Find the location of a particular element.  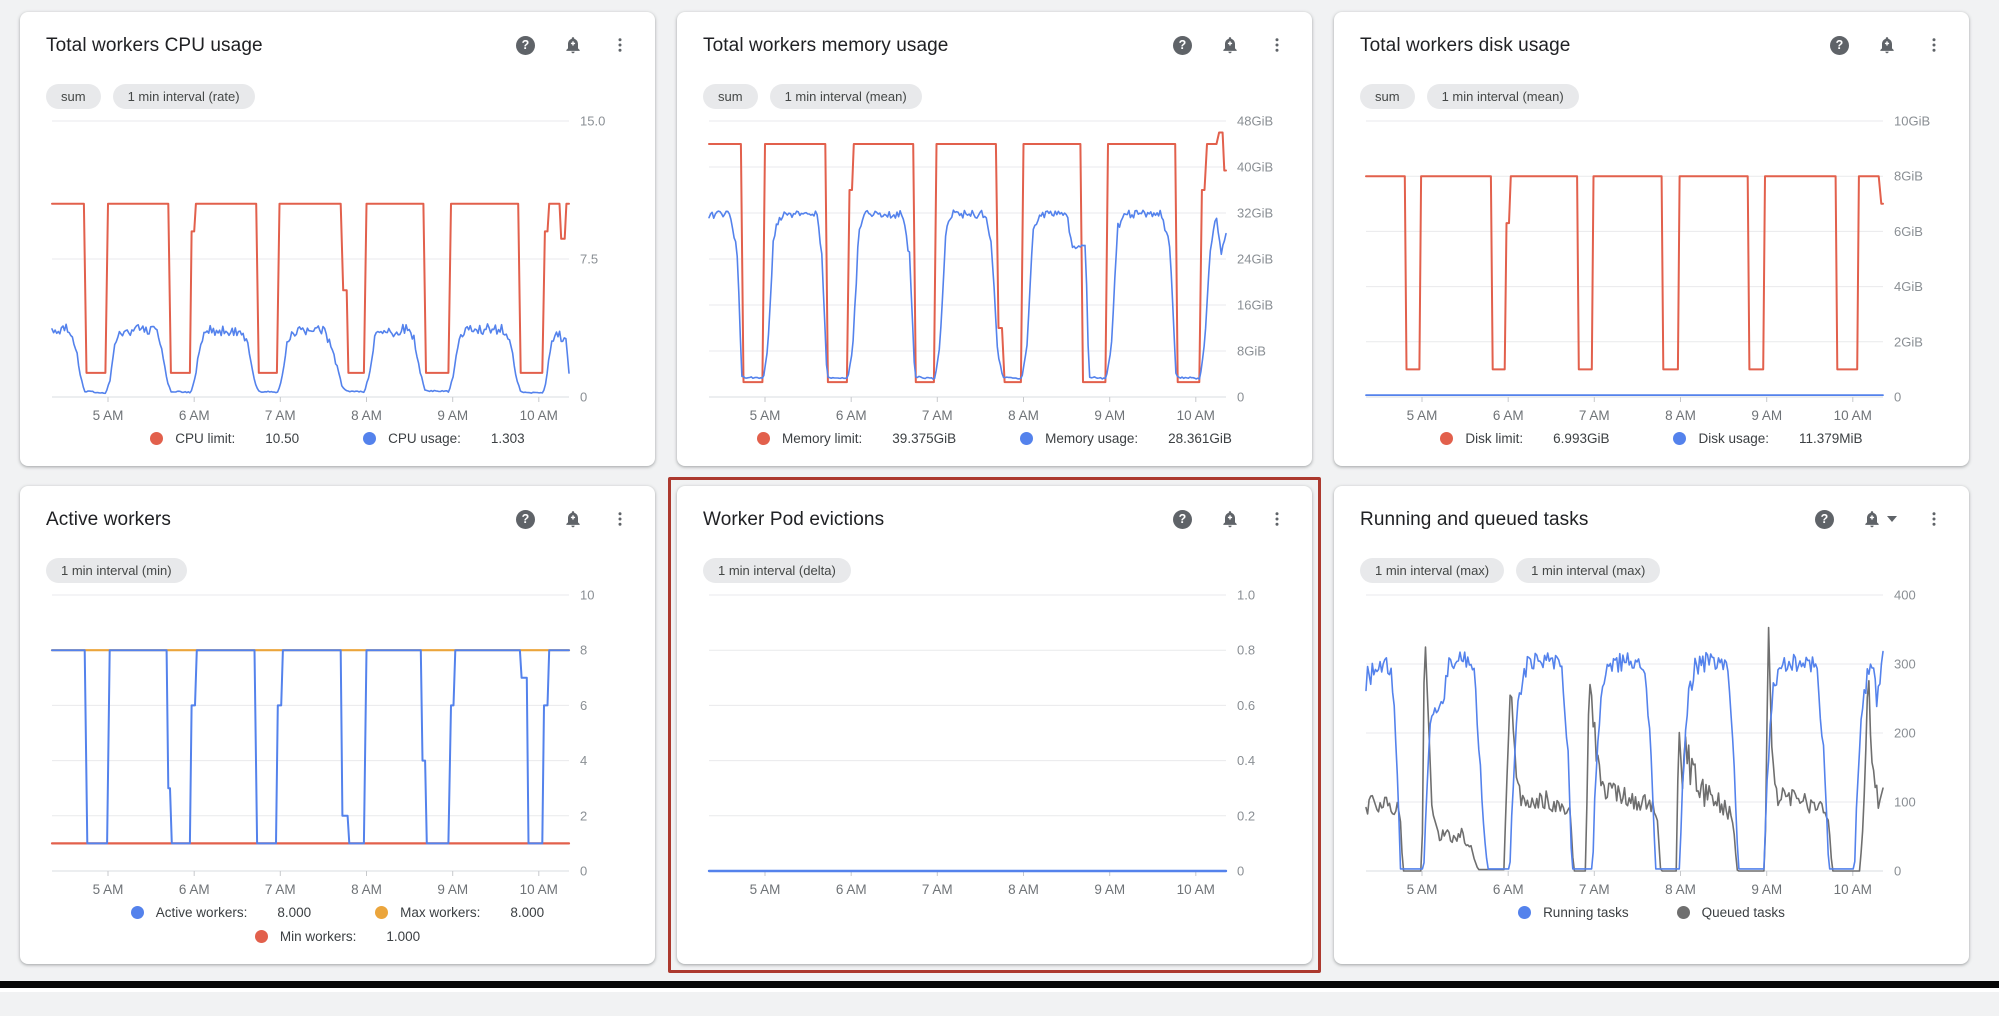

svg-text: 32GiB is located at coordinates (1255, 213).